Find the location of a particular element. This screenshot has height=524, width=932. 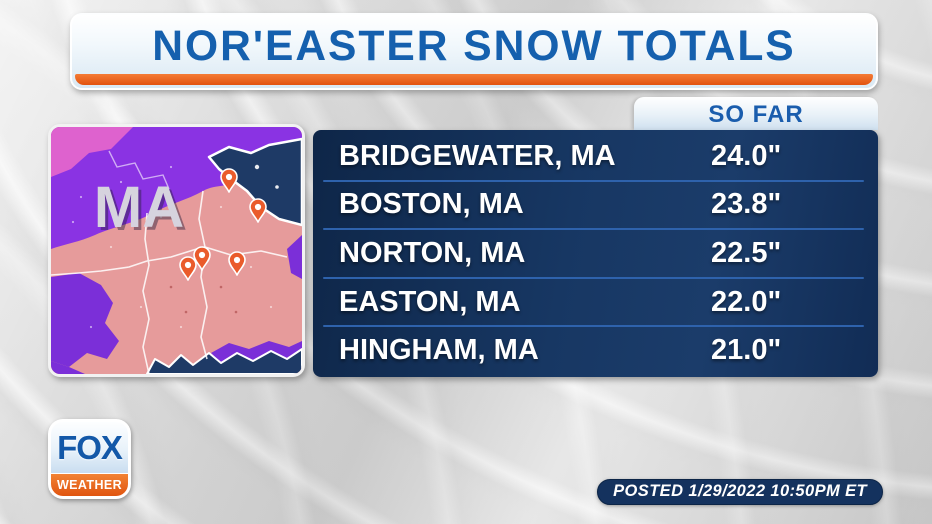

page-title: NOR'EASTER SNOW TOTALS is located at coordinates (474, 46).